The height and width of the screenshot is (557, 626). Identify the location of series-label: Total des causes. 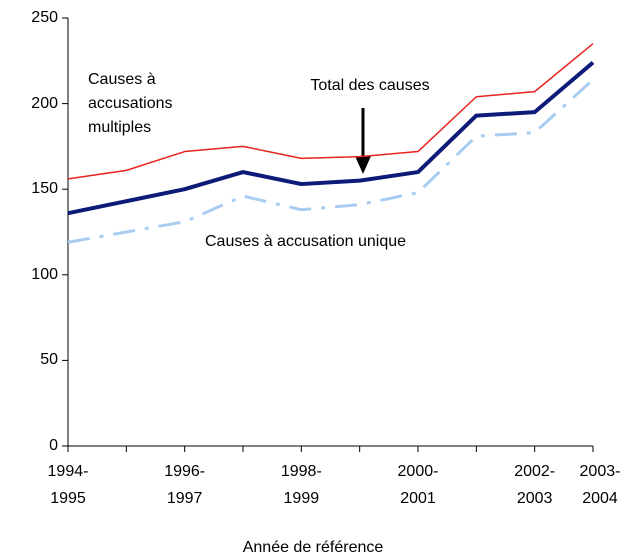
(370, 85).